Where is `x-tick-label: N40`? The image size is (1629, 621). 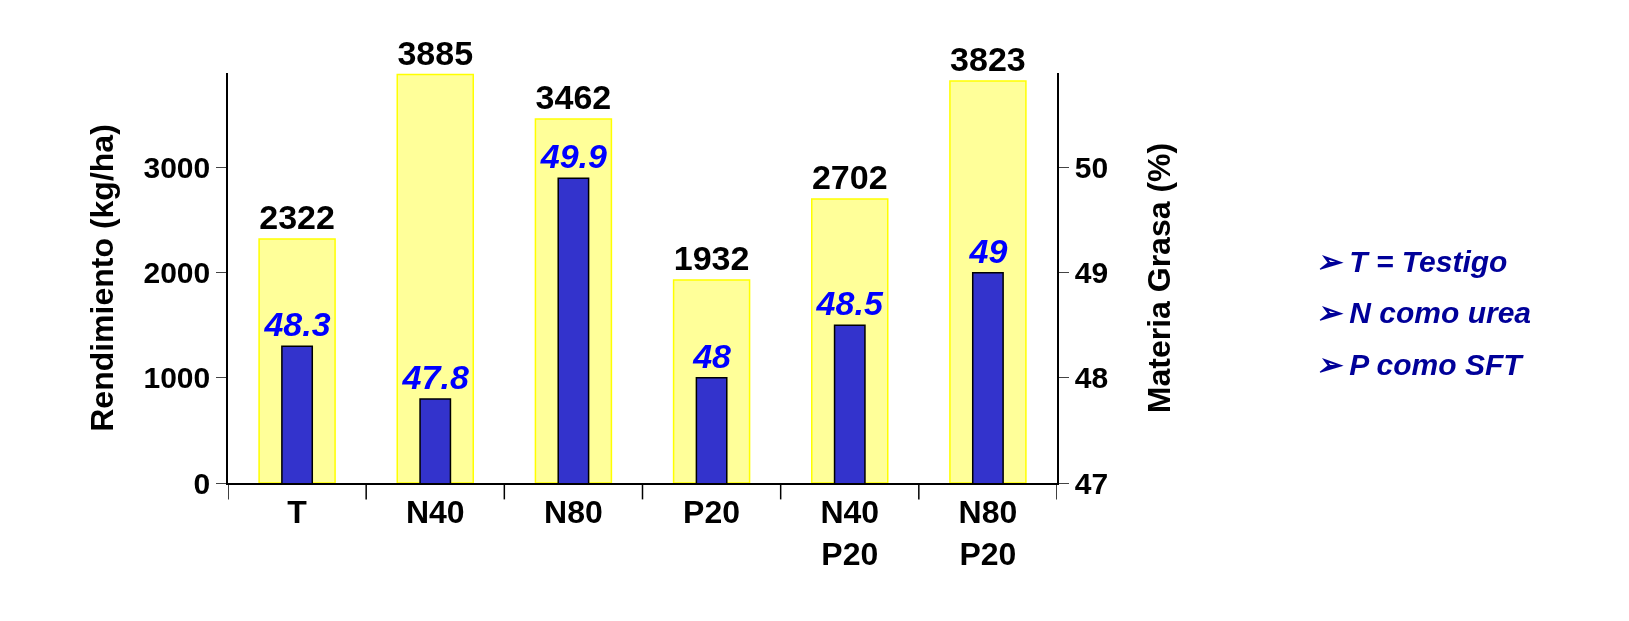
x-tick-label: N40 is located at coordinates (435, 512).